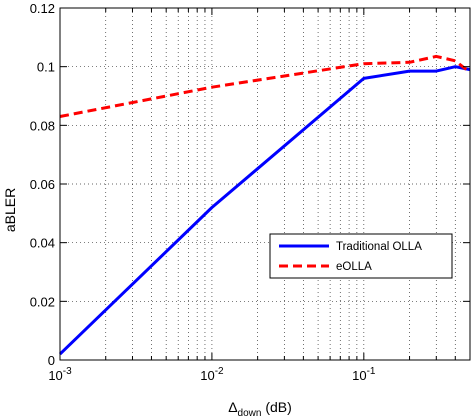 The width and height of the screenshot is (474, 420). I want to click on x-axis-label: Δdown (dB), so click(260, 409).